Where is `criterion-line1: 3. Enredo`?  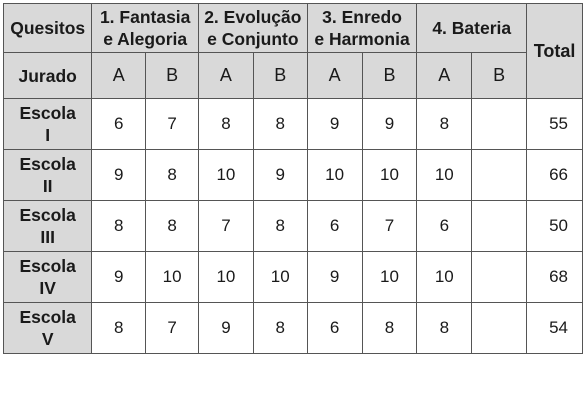
criterion-line1: 3. Enredo is located at coordinates (362, 17).